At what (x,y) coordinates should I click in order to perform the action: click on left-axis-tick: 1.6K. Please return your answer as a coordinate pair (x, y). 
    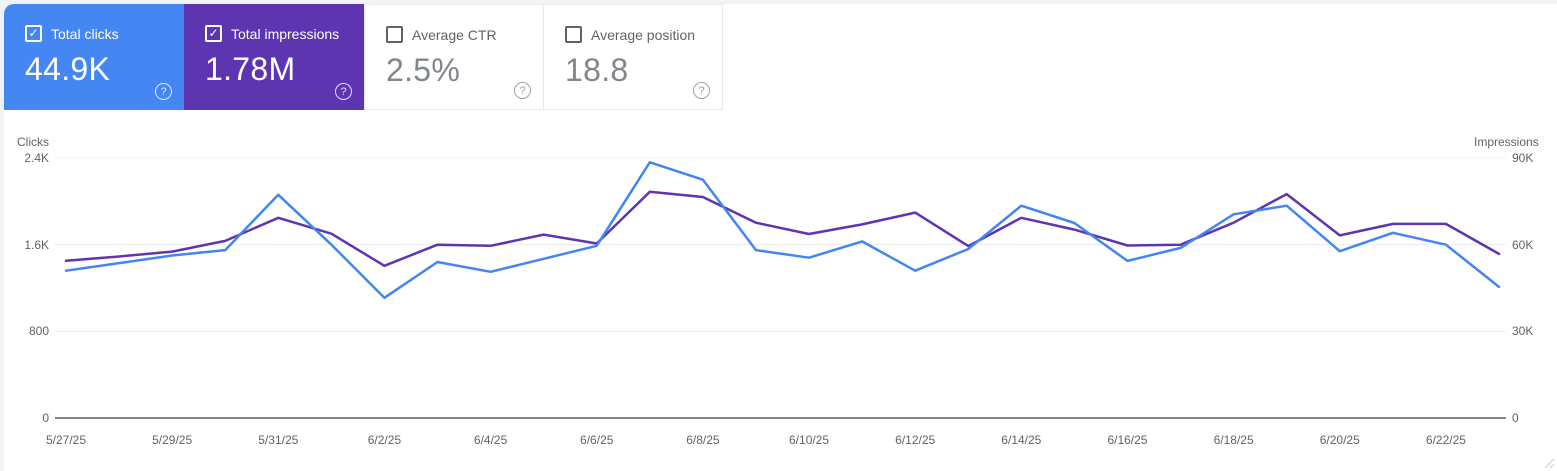
    Looking at the image, I should click on (36, 244).